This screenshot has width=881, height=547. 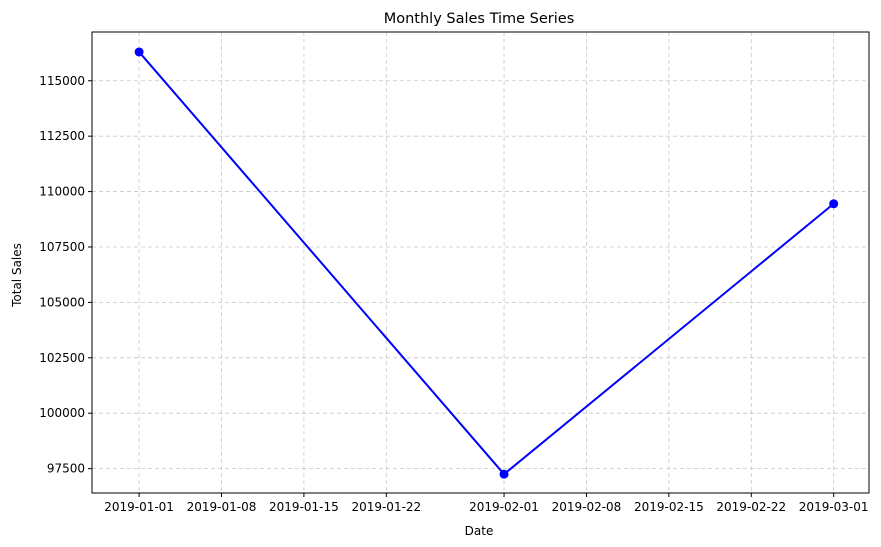 What do you see at coordinates (479, 531) in the screenshot?
I see `x-axis-label: Date` at bounding box center [479, 531].